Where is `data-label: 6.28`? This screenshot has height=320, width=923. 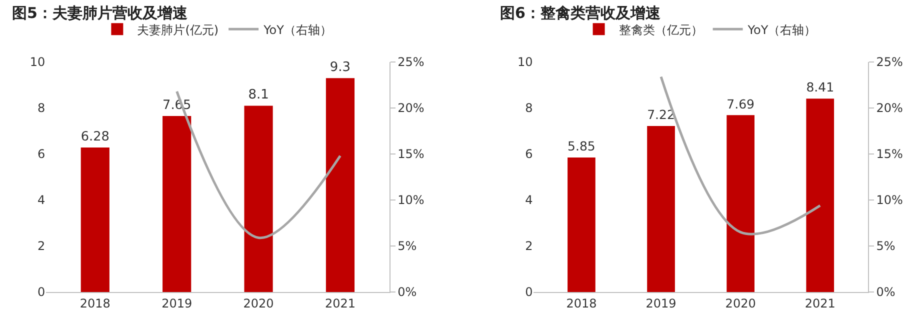 data-label: 6.28 is located at coordinates (95, 137).